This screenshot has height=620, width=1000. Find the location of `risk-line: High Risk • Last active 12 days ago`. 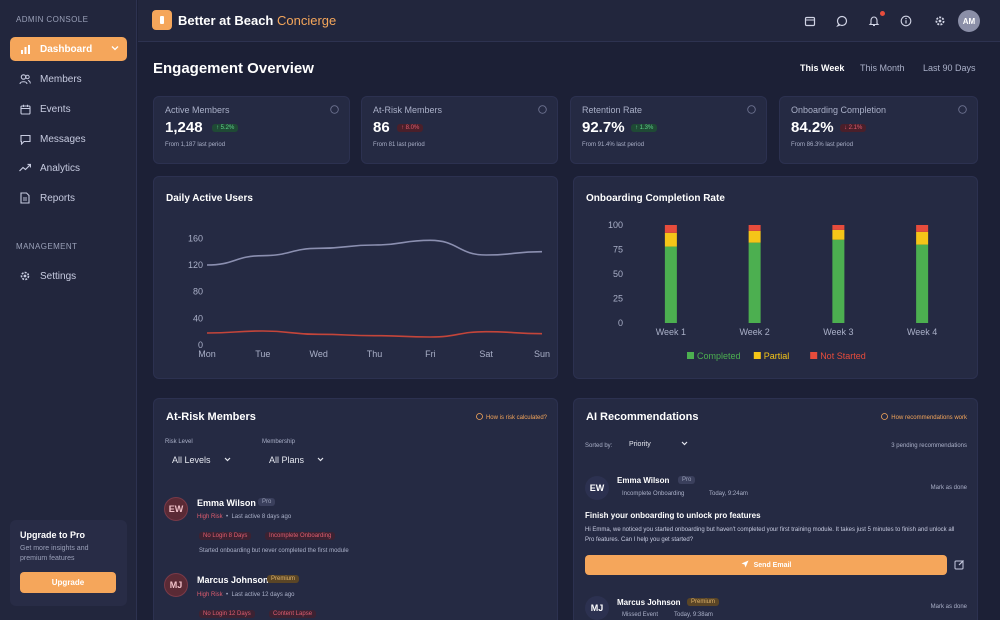

risk-line: High Risk • Last active 12 days ago is located at coordinates (246, 595).